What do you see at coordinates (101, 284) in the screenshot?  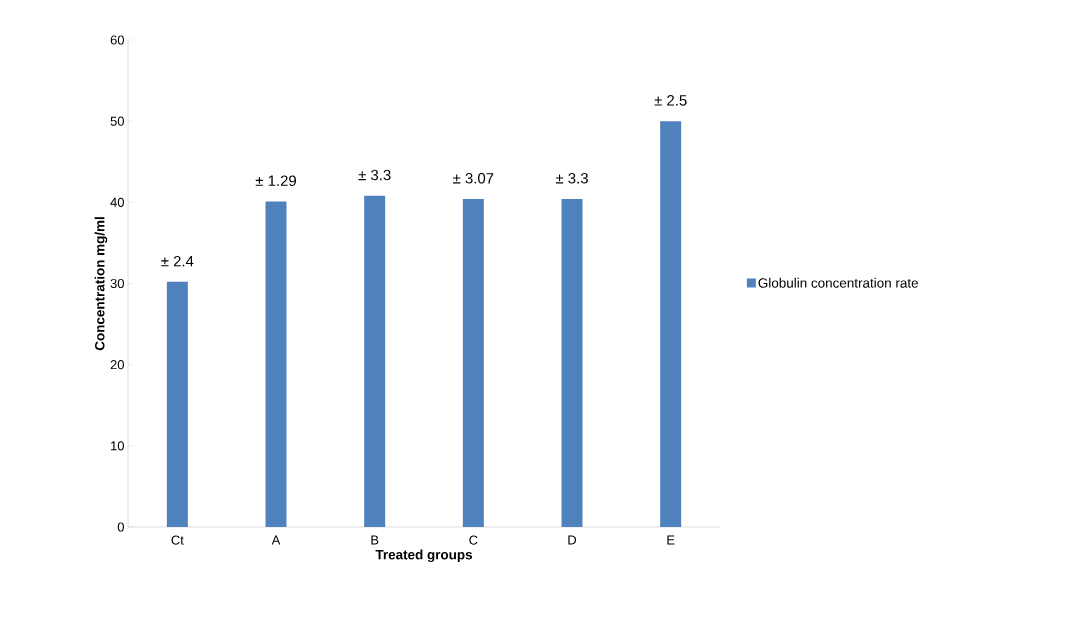 I see `y-axis-title: Concentration mg/ml` at bounding box center [101, 284].